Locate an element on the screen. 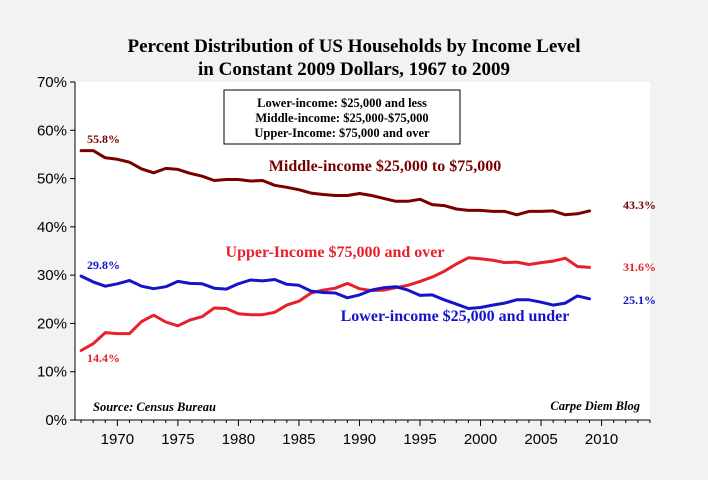 The height and width of the screenshot is (480, 708). series-line-upper-income is located at coordinates (335, 304).